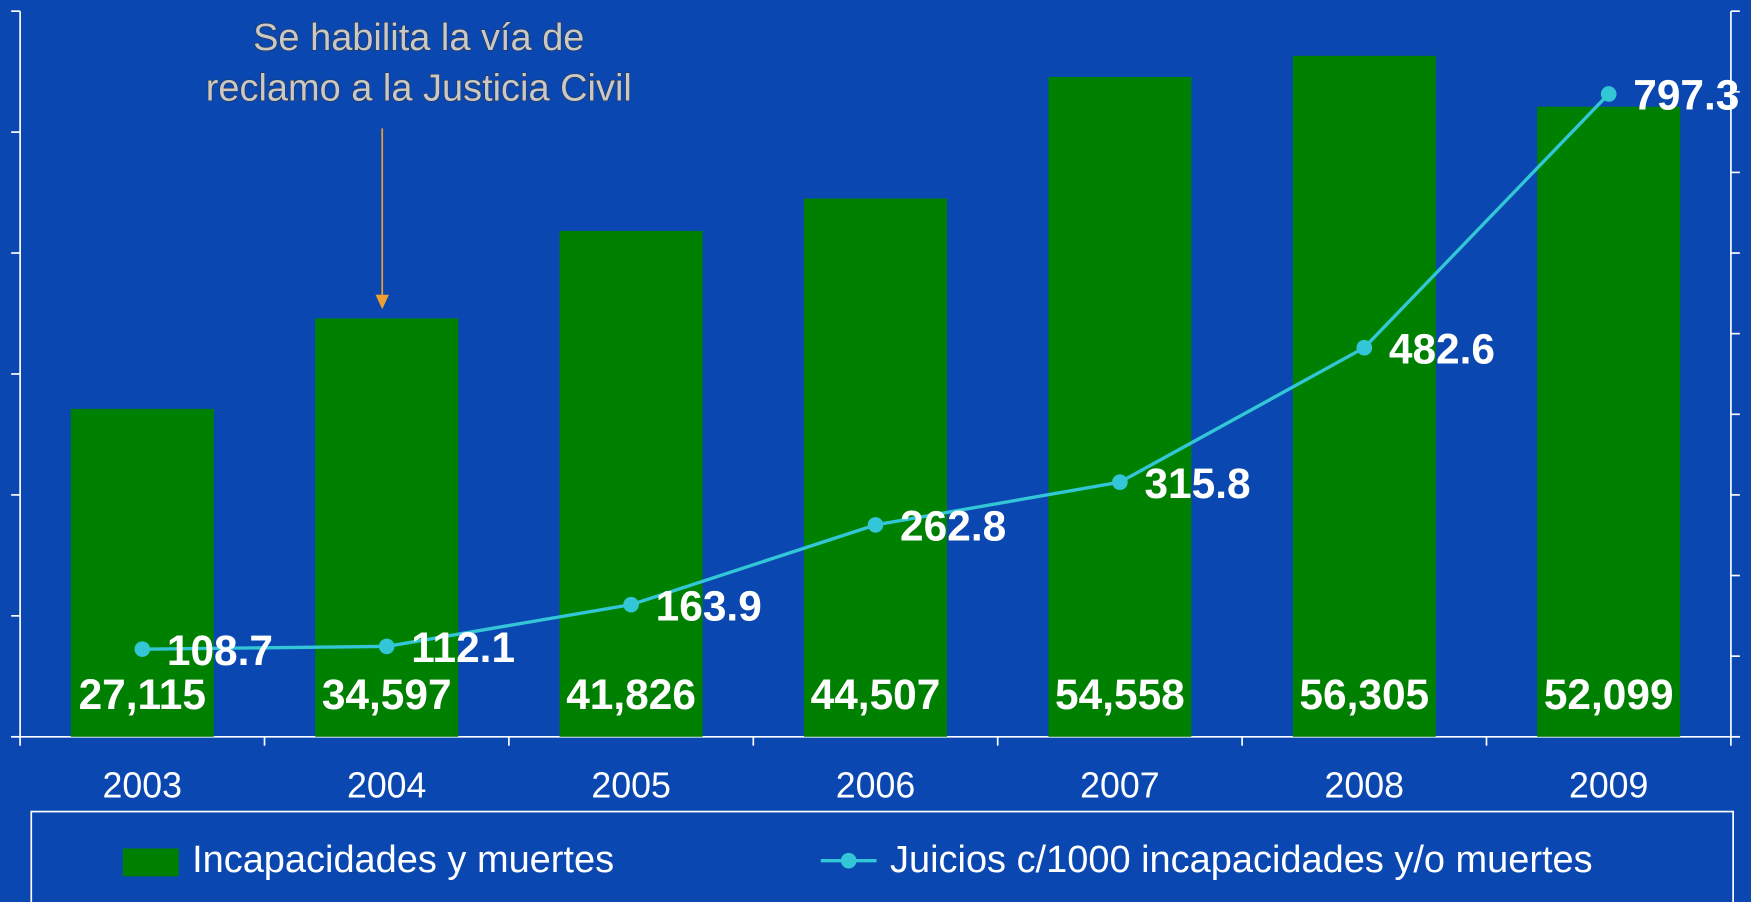 The width and height of the screenshot is (1751, 902). Describe the element at coordinates (150, 862) in the screenshot. I see `legend-swatch` at that location.